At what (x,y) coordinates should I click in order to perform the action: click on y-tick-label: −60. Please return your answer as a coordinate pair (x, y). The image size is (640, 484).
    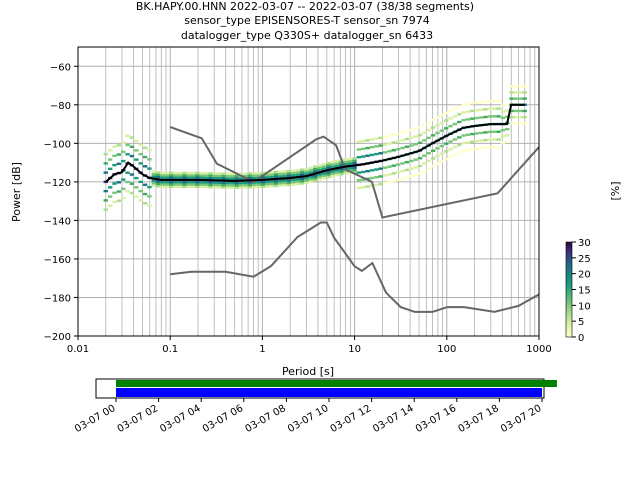
    Looking at the image, I should click on (60, 67).